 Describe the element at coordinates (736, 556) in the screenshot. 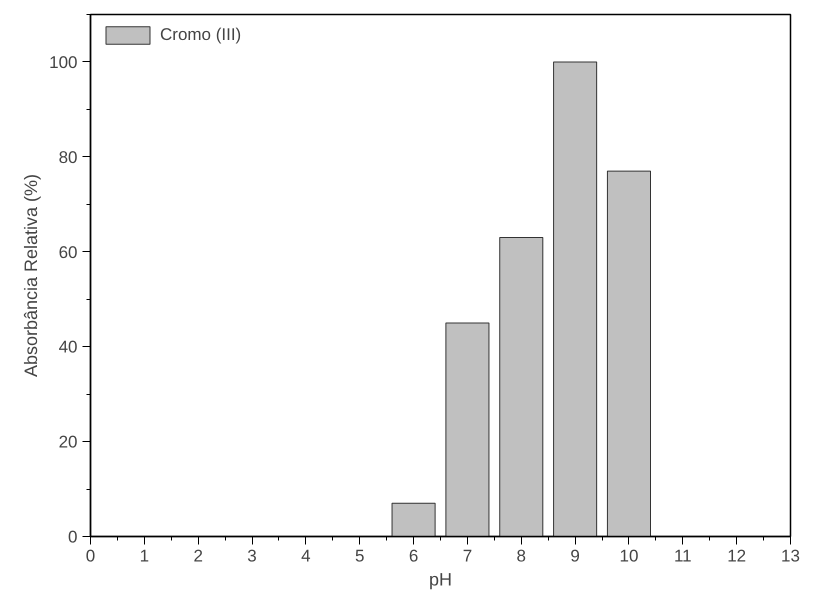

I see `x-tick-label: 12` at that location.